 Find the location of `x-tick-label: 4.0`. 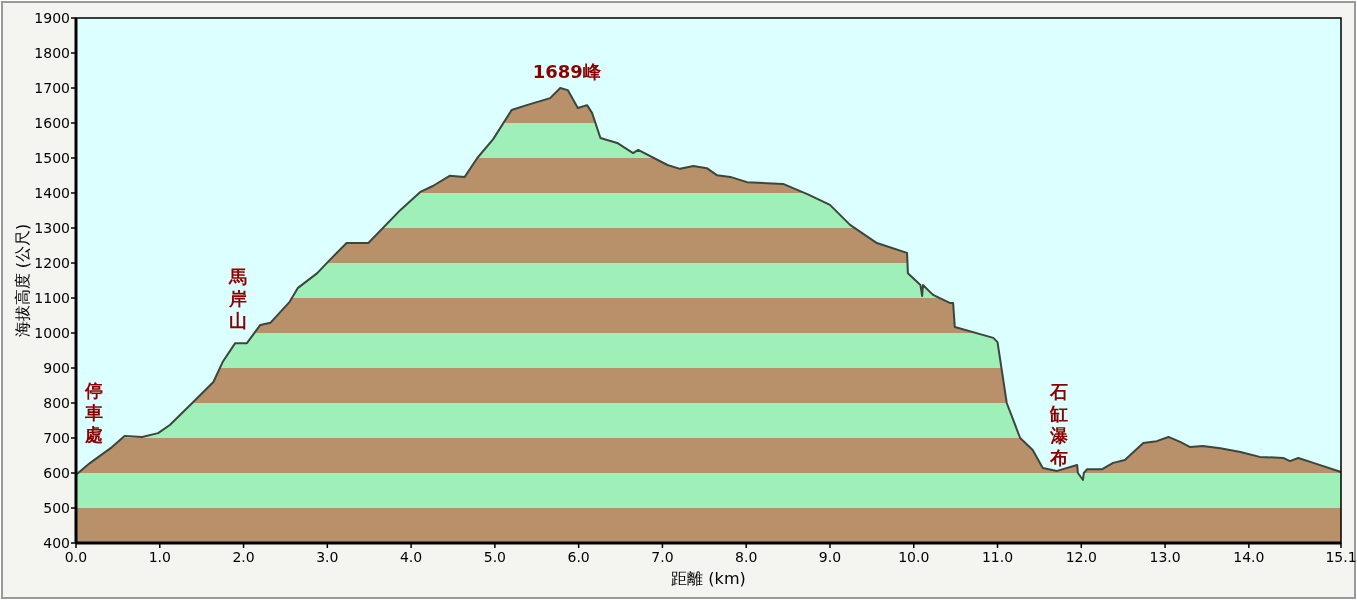

x-tick-label: 4.0 is located at coordinates (411, 557).